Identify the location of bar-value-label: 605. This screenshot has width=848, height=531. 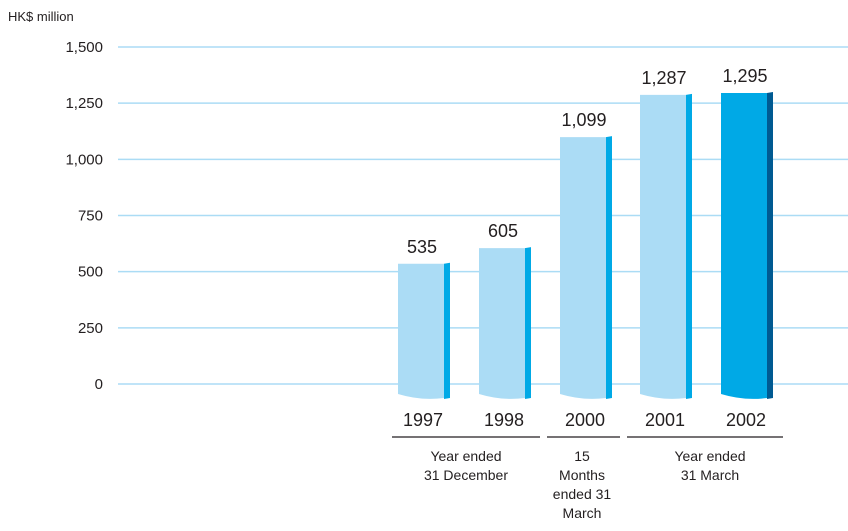
(503, 231).